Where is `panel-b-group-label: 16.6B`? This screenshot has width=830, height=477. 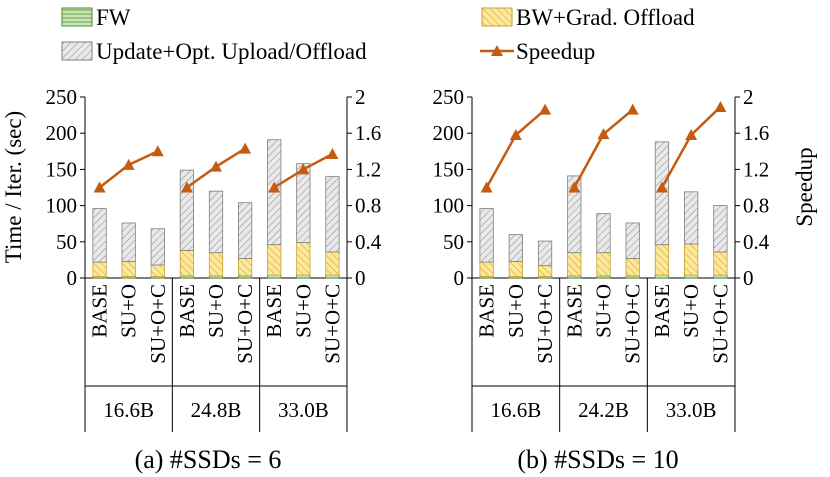 panel-b-group-label: 16.6B is located at coordinates (515, 410).